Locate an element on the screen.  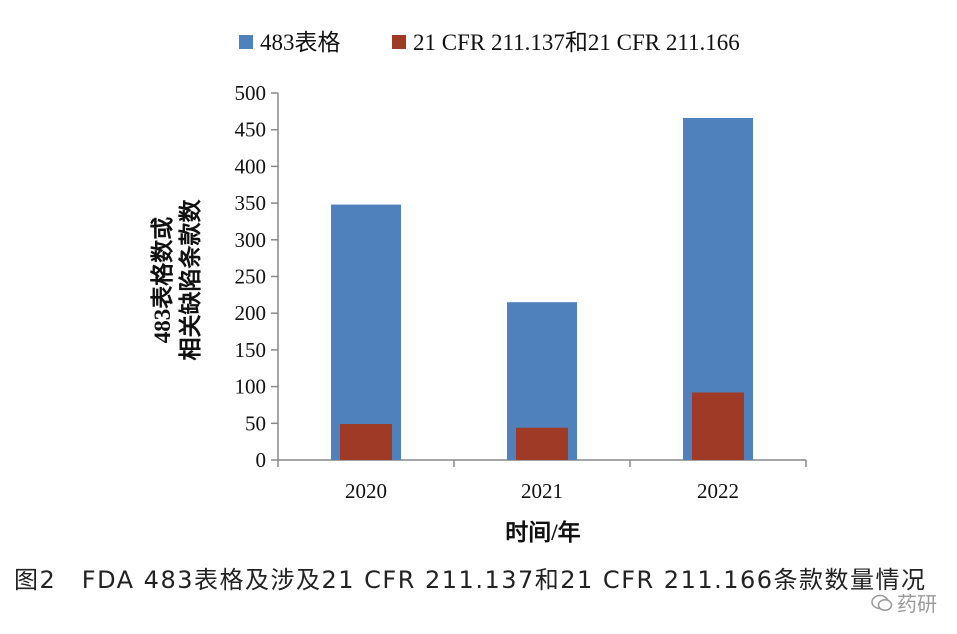
y-axis-title-line-1: 483表格数或 is located at coordinates (162, 280).